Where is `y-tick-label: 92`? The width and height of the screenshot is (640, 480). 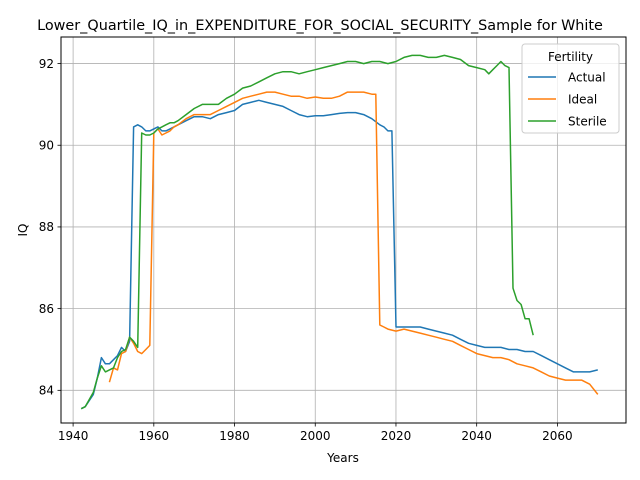 y-tick-label: 92 is located at coordinates (46, 64).